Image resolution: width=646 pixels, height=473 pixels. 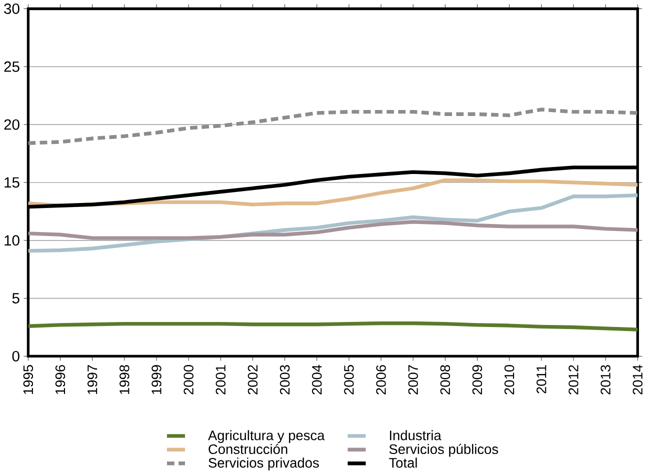 What do you see at coordinates (12, 66) in the screenshot?
I see `y-tick-label: 25` at bounding box center [12, 66].